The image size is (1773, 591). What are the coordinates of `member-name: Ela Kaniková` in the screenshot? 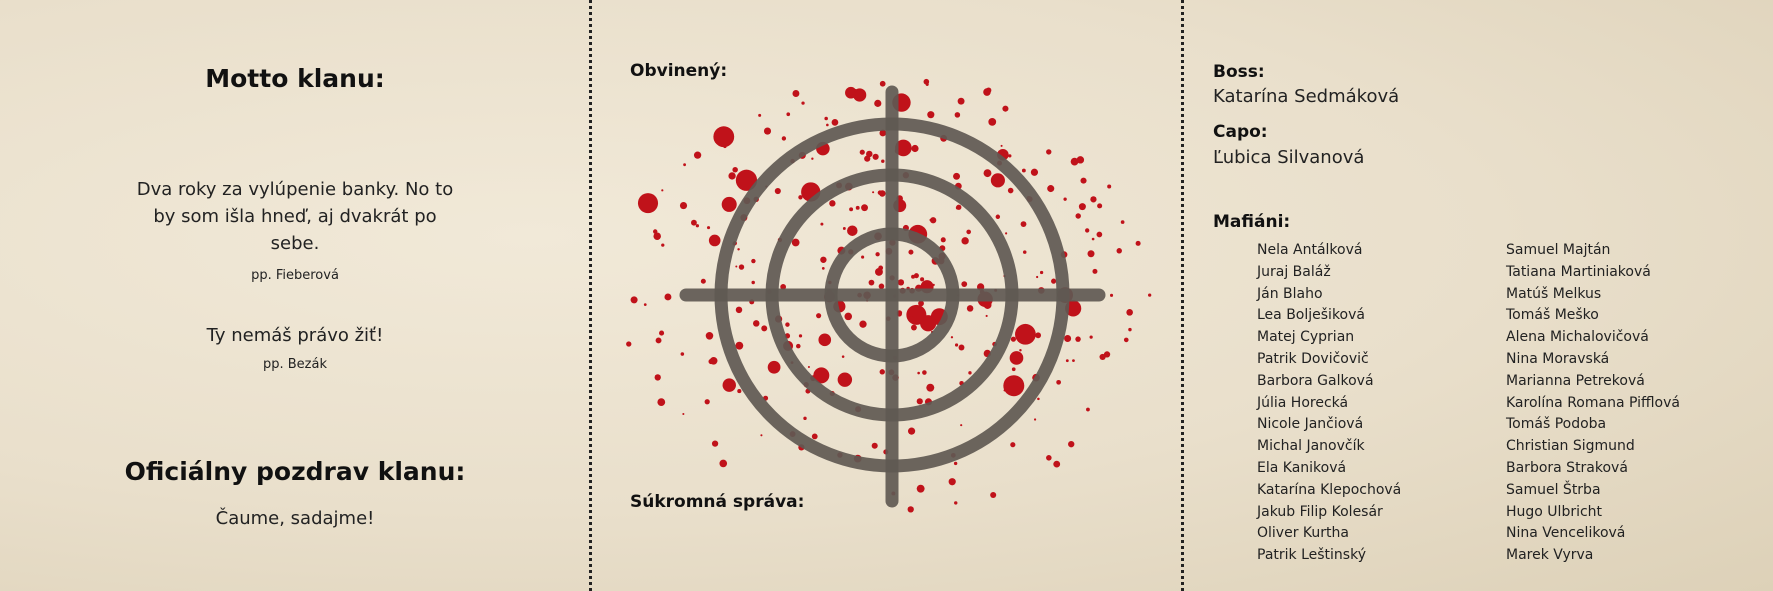 It's located at (1302, 467).